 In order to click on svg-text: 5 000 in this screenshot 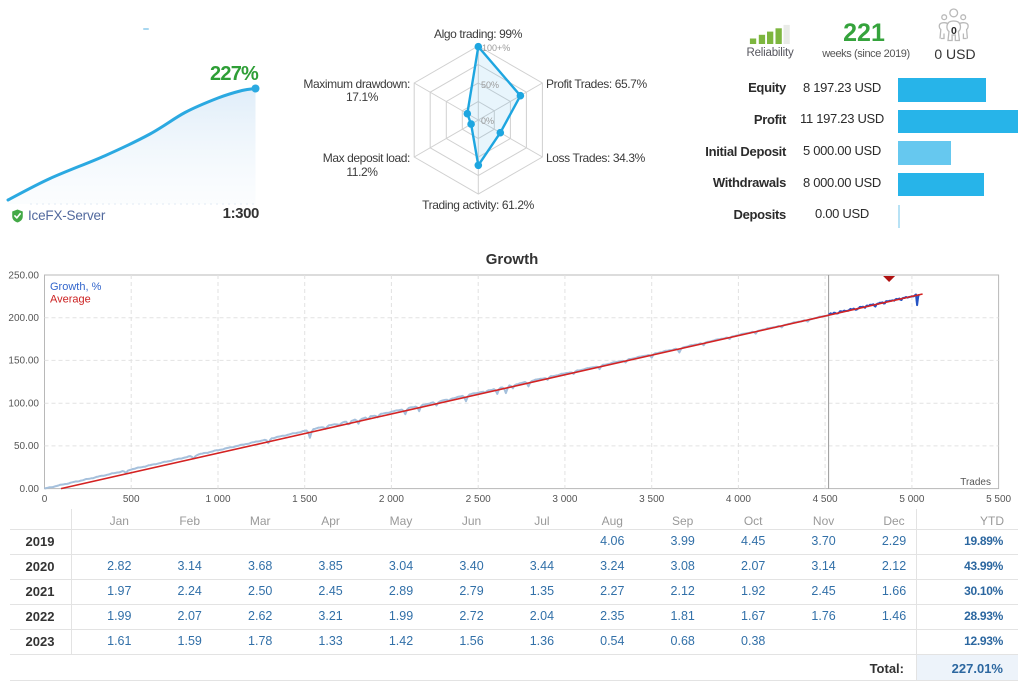, I will do `click(911, 499)`.